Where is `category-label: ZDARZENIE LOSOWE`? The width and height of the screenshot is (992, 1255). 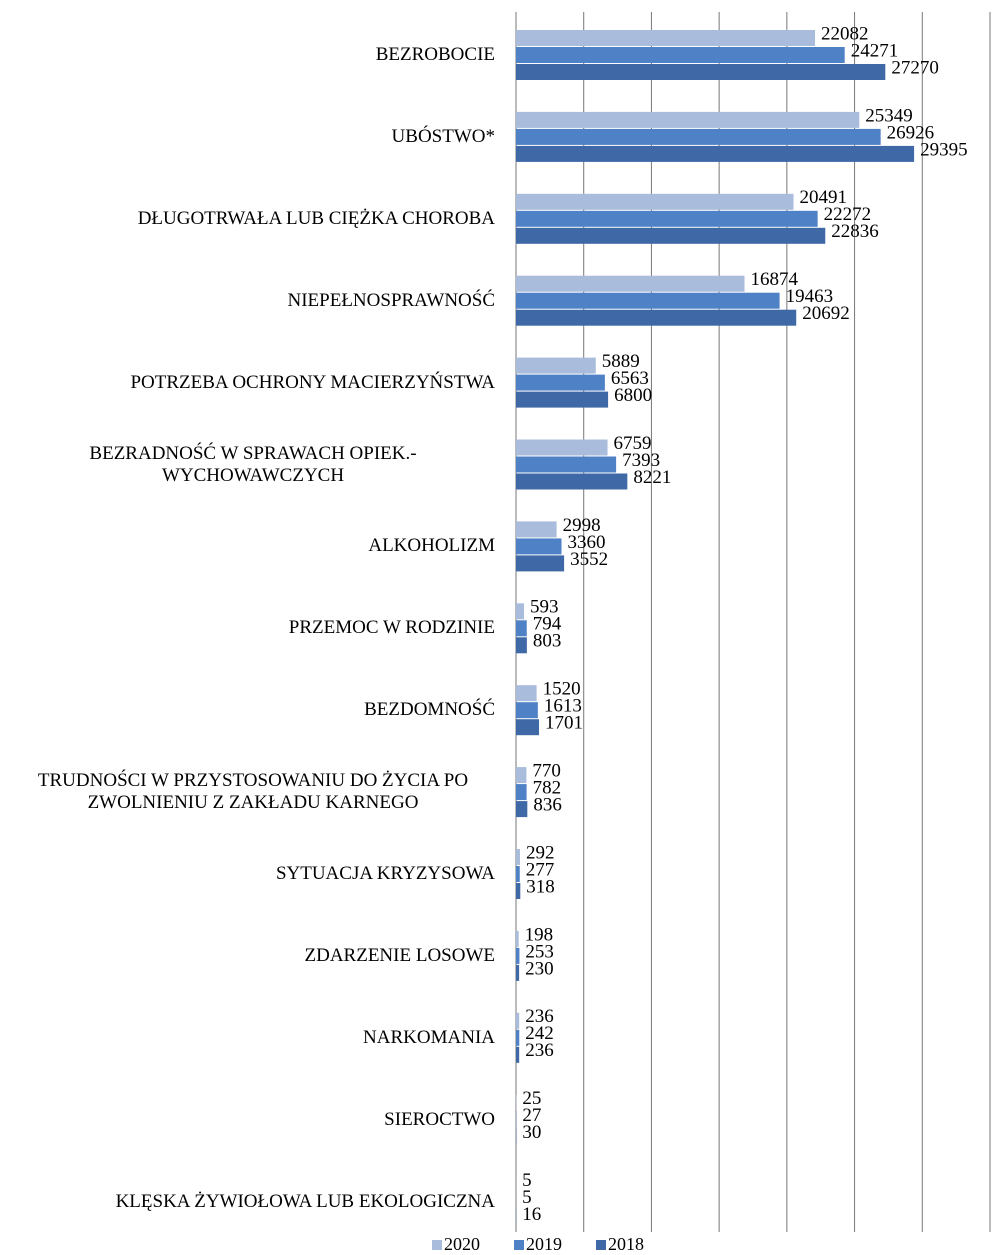
category-label: ZDARZENIE LOSOWE is located at coordinates (400, 956).